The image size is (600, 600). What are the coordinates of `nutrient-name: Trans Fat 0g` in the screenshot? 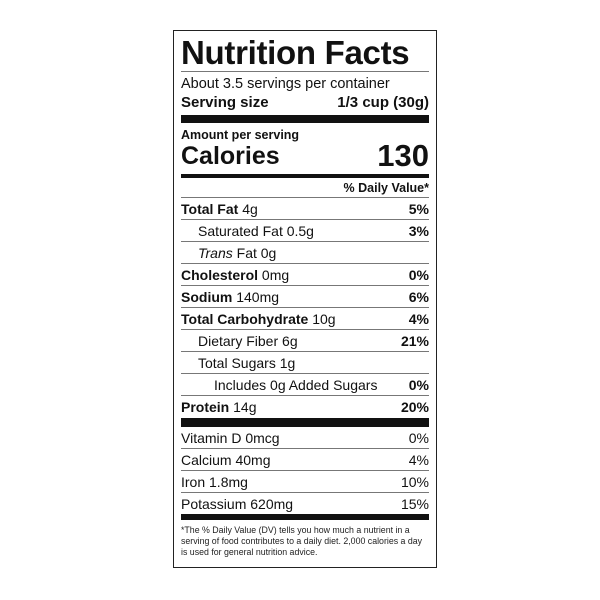 It's located at (237, 253).